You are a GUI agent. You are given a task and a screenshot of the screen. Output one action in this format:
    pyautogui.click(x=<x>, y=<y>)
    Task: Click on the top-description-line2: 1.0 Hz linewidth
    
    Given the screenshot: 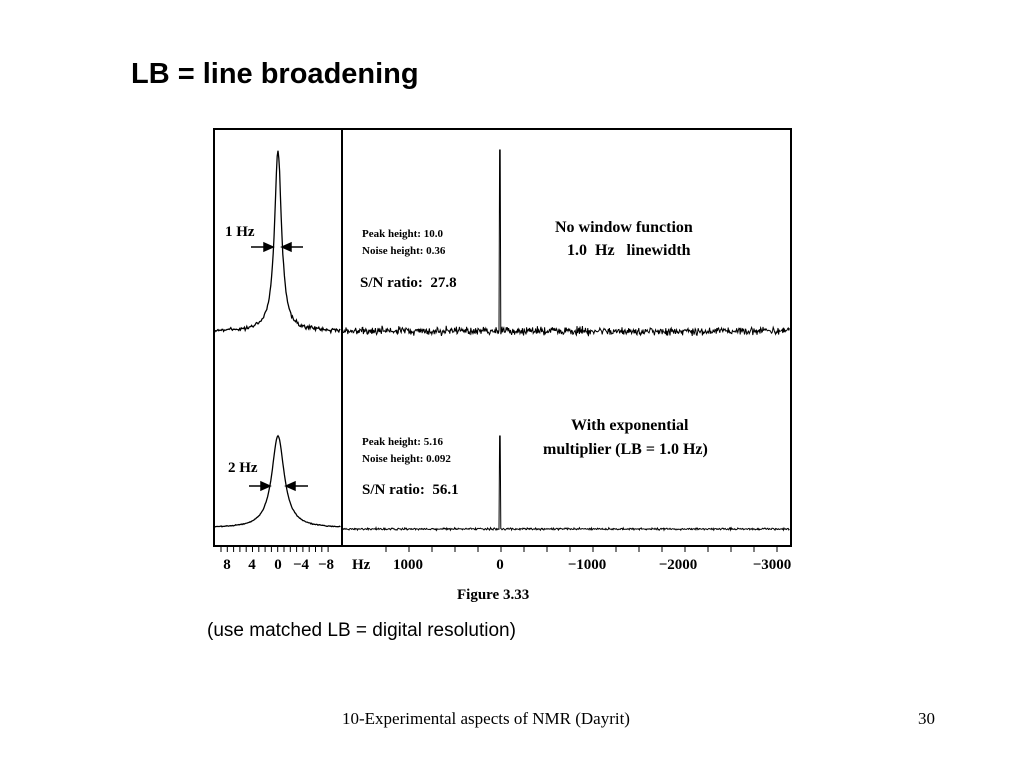 What is the action you would take?
    pyautogui.click(x=629, y=250)
    